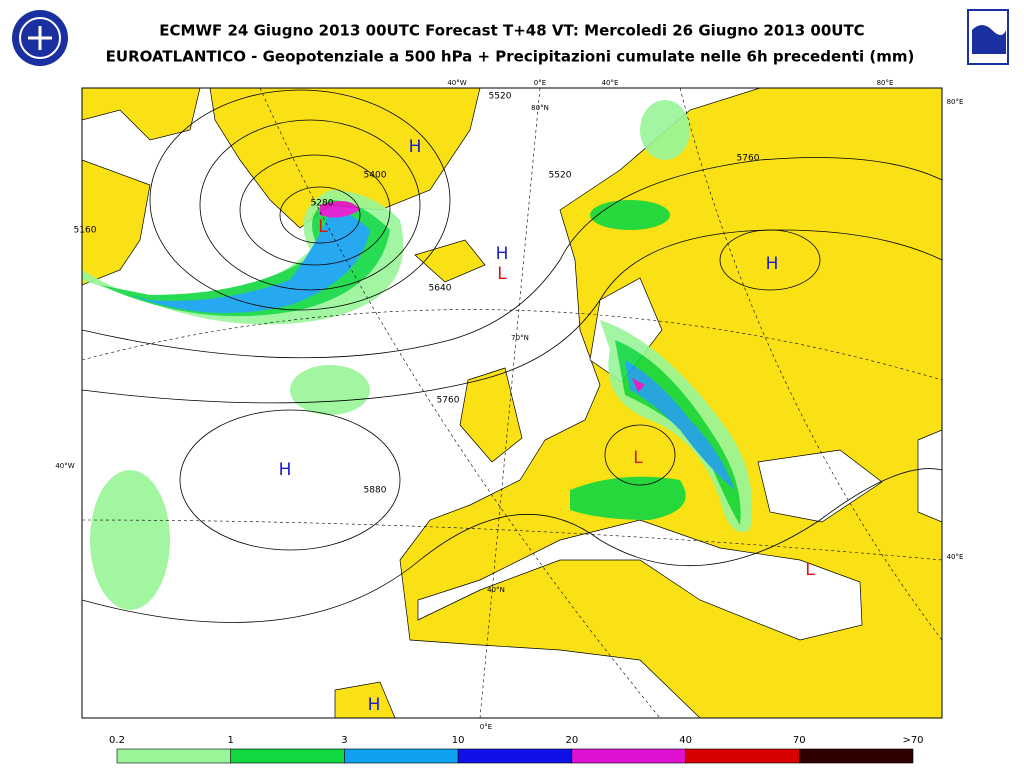 The image size is (1024, 768). Describe the element at coordinates (375, 491) in the screenshot. I see `contour-label: 5880` at that location.